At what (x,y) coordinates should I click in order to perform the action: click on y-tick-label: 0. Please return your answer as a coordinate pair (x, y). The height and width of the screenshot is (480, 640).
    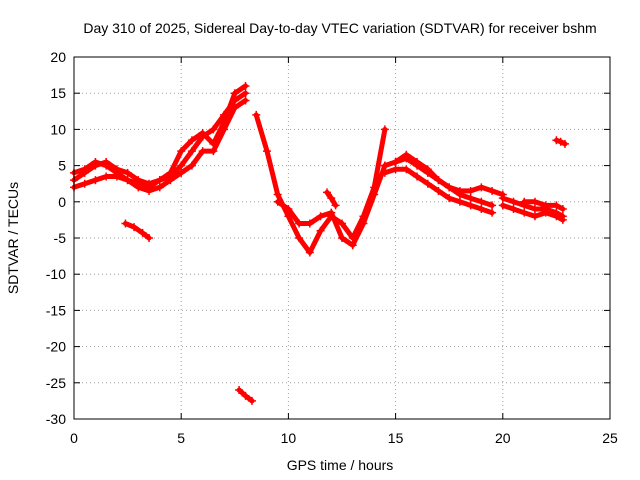
    Looking at the image, I should click on (62, 202).